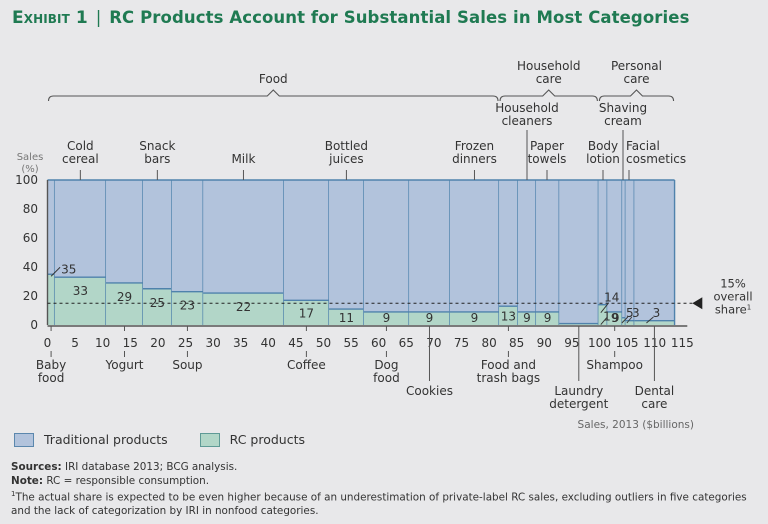  Describe the element at coordinates (27, 480) in the screenshot. I see `note-label: Note:` at that location.